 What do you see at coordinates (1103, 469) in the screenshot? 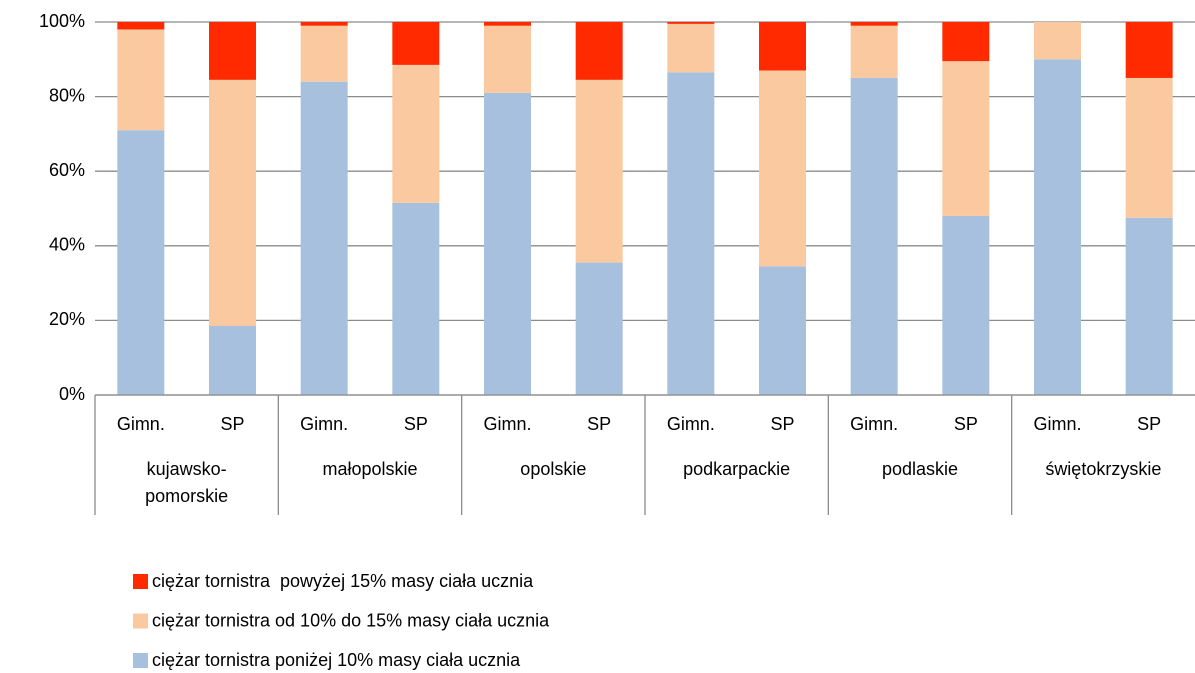
I see `group-label: świętokrzyskie` at bounding box center [1103, 469].